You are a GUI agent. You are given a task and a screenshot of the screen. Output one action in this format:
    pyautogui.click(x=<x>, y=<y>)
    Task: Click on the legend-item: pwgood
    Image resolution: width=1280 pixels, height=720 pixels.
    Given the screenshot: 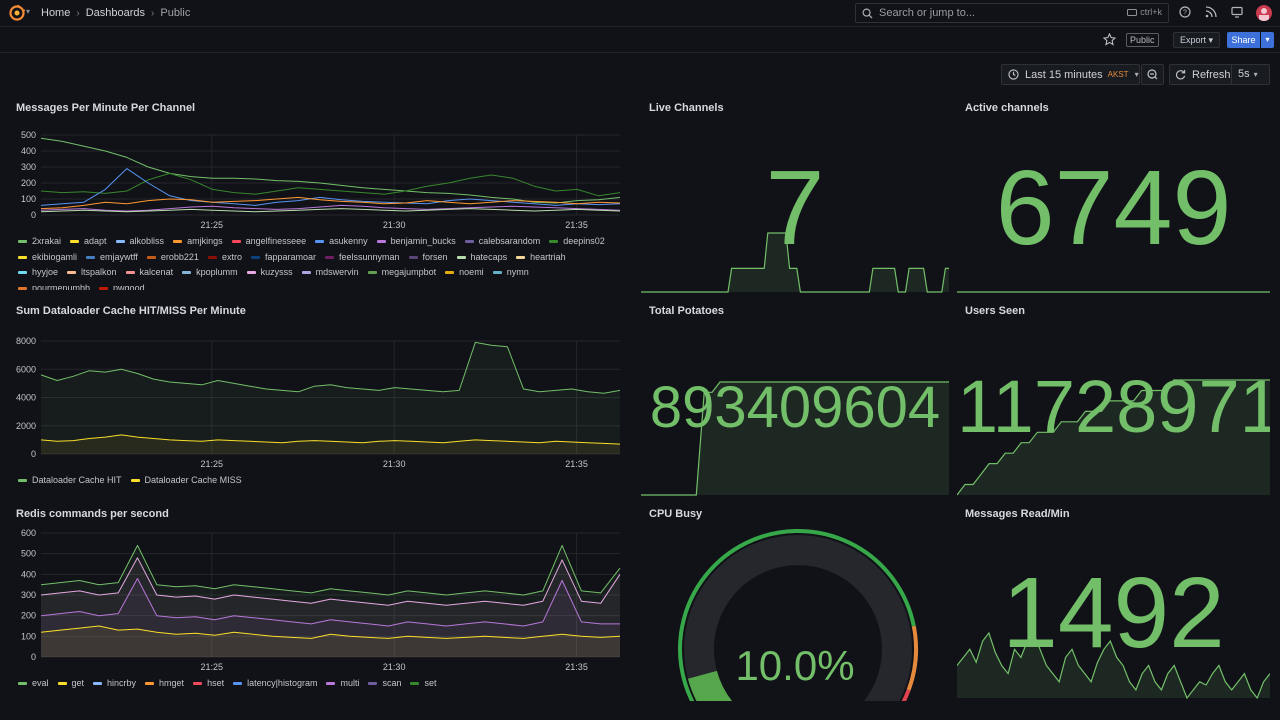 What is the action you would take?
    pyautogui.click(x=122, y=285)
    